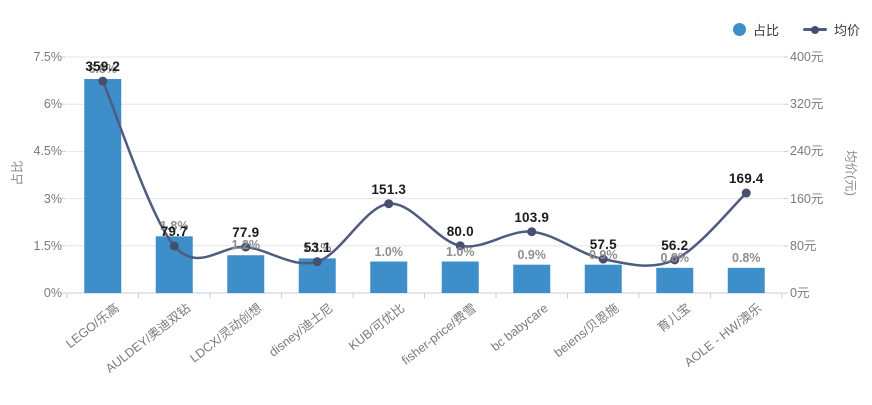 The width and height of the screenshot is (872, 405). Describe the element at coordinates (807, 198) in the screenshot. I see `right-axis-tick-label: 160元` at that location.